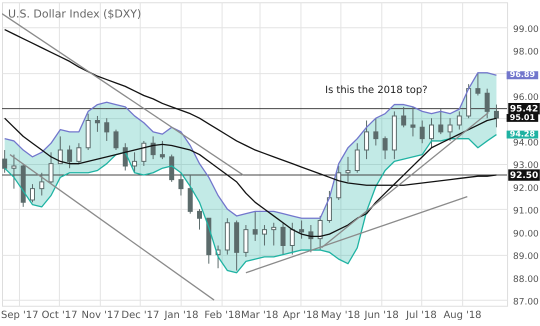 Image resolution: width=540 pixels, height=326 pixels. I want to click on y-tick-label: 96.00, so click(526, 97).